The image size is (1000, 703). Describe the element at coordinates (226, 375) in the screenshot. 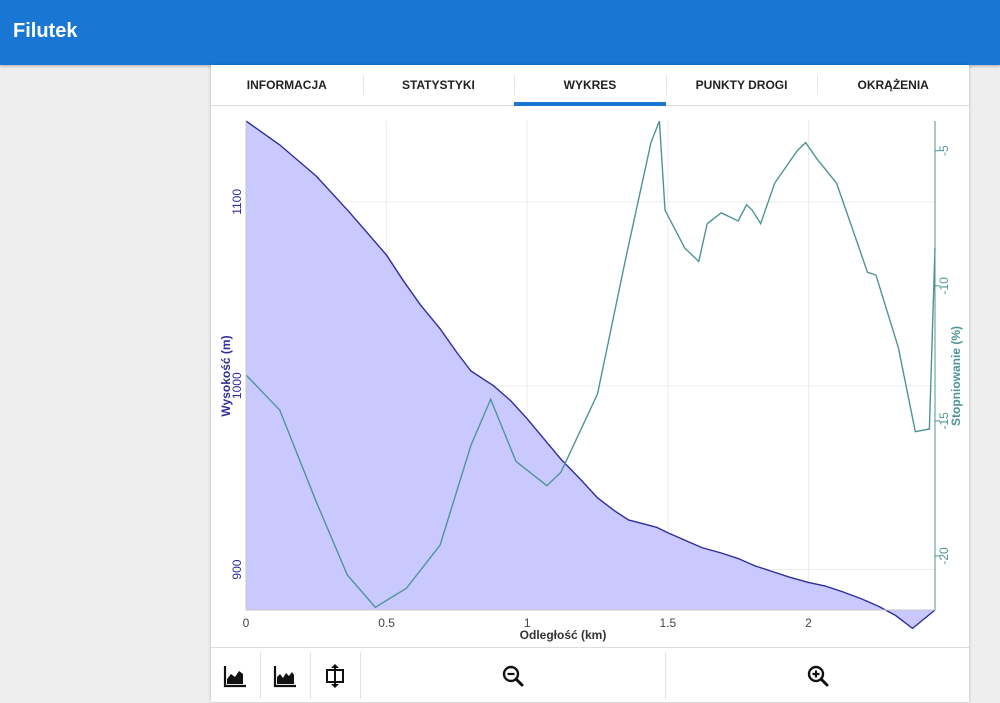

I see `y-axis-left-label: Wysokość (m)` at that location.